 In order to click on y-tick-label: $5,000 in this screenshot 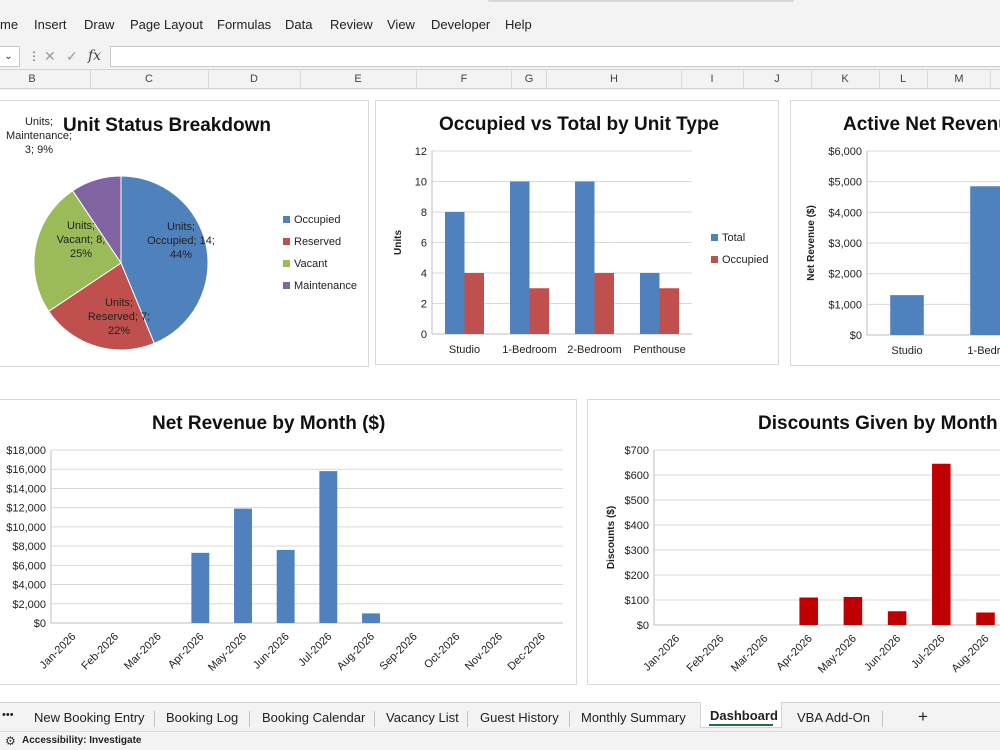, I will do `click(845, 183)`.